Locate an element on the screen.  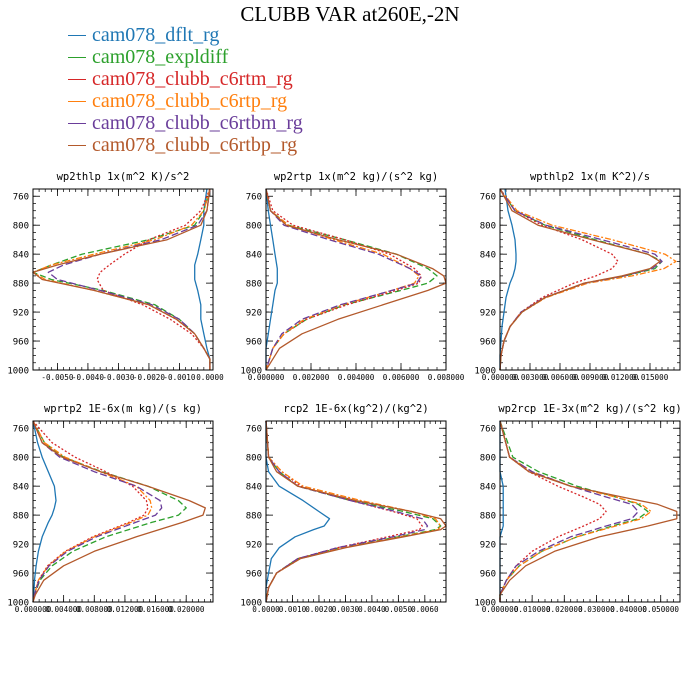
x-tick-label: -0.0020 is located at coordinates (149, 377).